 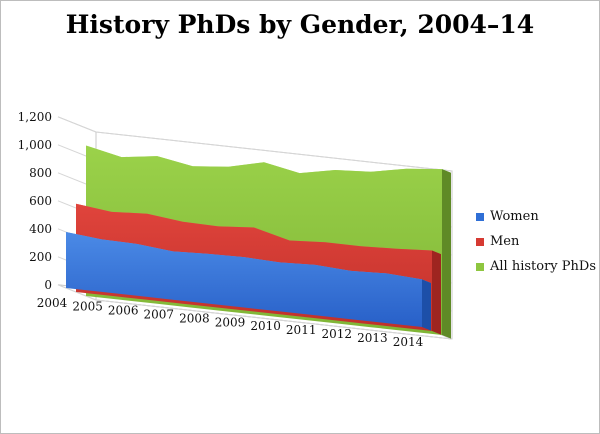 What do you see at coordinates (543, 266) in the screenshot?
I see `legend-label-all: All history PhDs` at bounding box center [543, 266].